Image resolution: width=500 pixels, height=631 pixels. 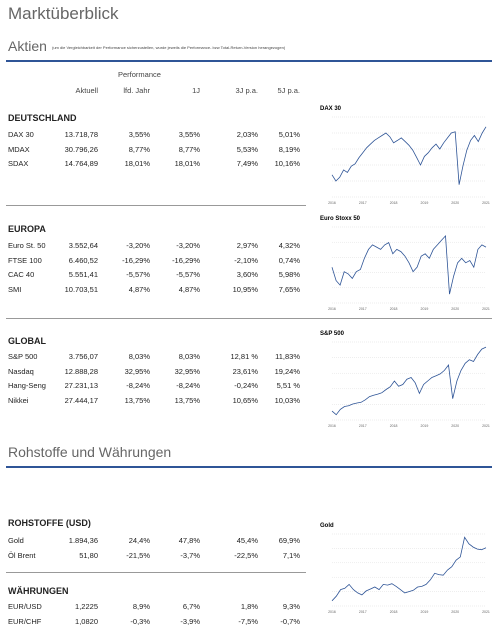 What do you see at coordinates (83, 356) in the screenshot?
I see `cell: 3.756,07` at bounding box center [83, 356].